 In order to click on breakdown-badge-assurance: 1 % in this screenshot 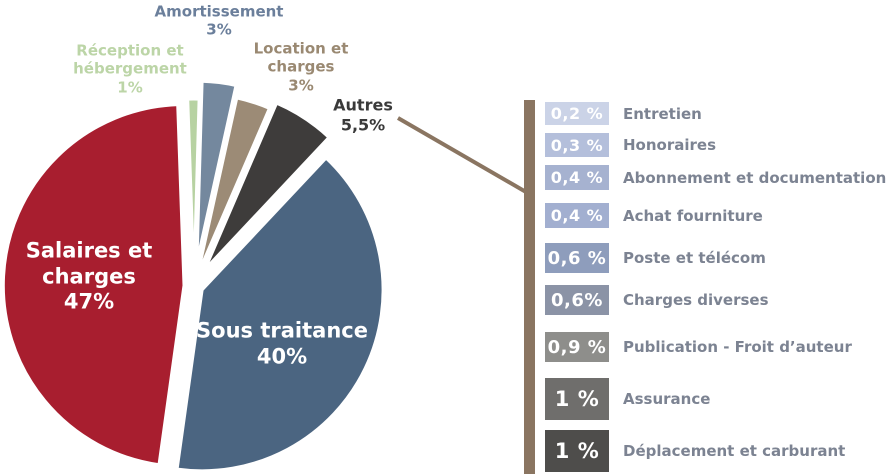, I will do `click(577, 399)`.